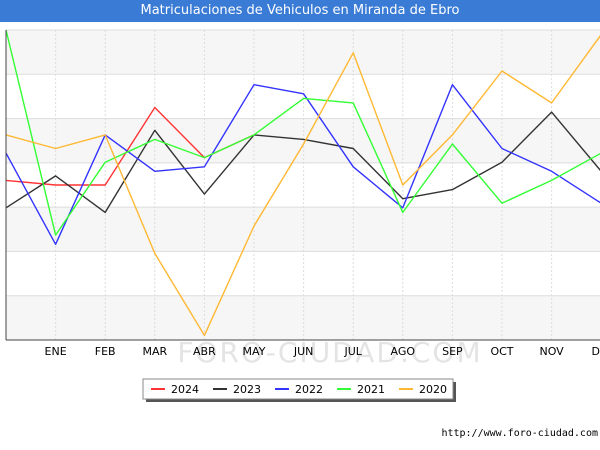  I want to click on legend-label-2023: 2023, so click(247, 389).